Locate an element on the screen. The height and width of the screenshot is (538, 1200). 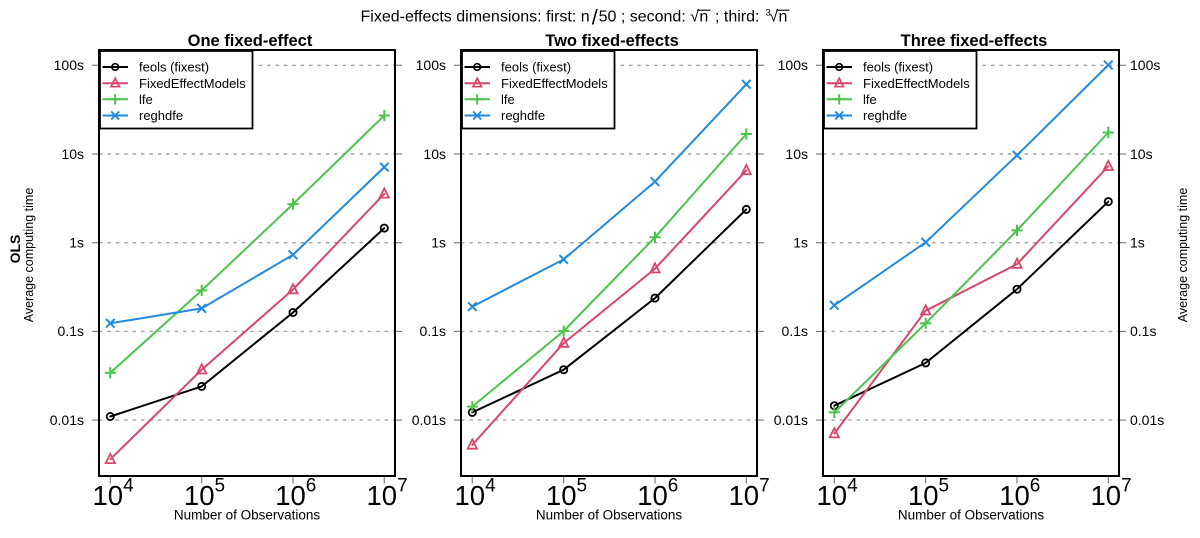
svg-text: Two fixed-effects is located at coordinates (612, 41).